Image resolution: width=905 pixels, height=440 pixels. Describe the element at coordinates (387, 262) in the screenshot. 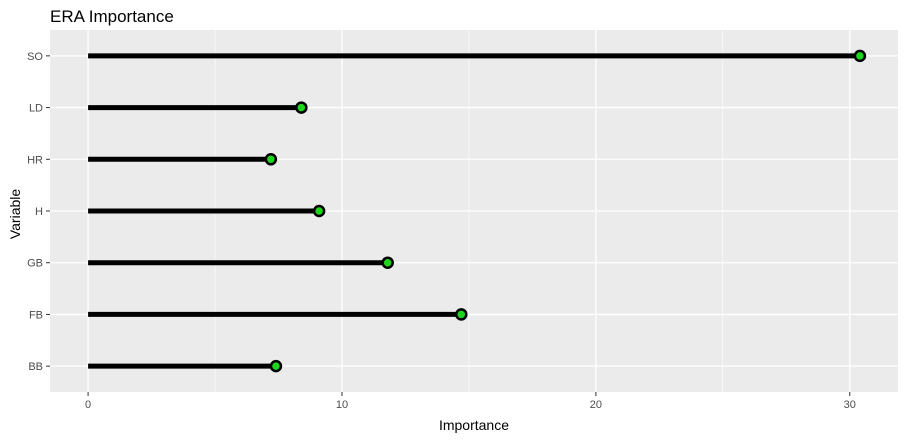

I see `lollipop-point-gb` at that location.